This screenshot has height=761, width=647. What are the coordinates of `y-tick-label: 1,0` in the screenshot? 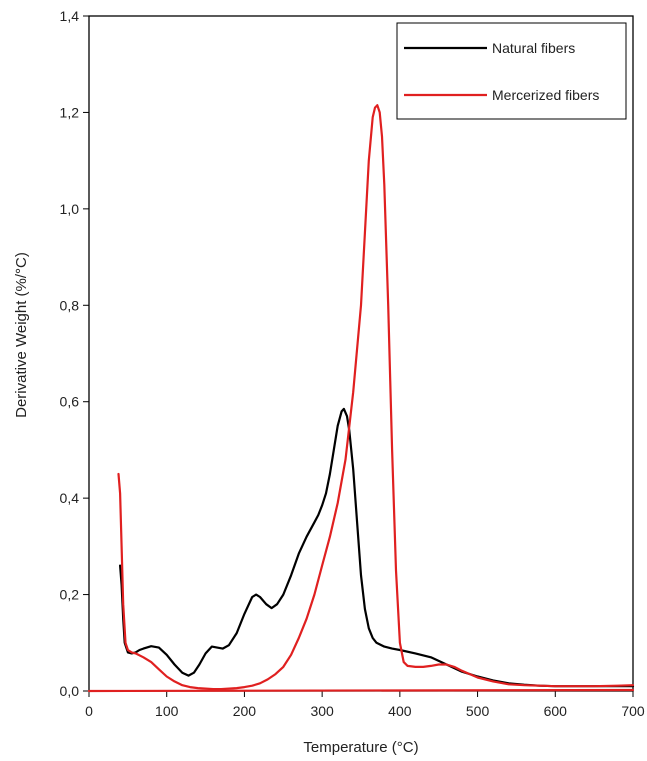 It's located at (70, 209).